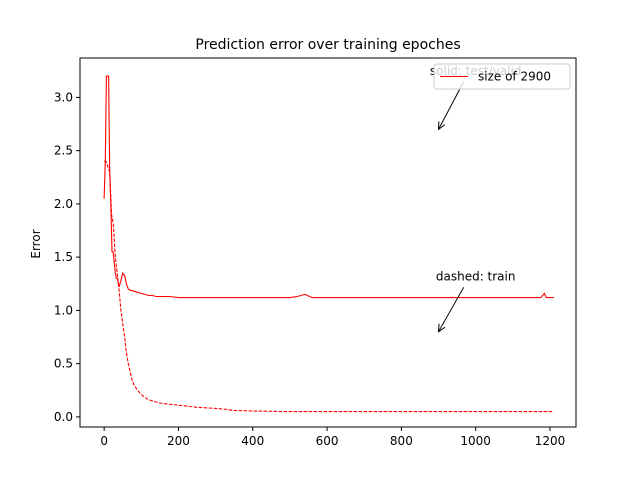 The height and width of the screenshot is (480, 640). Describe the element at coordinates (178, 441) in the screenshot. I see `x-tick-label: 200` at that location.